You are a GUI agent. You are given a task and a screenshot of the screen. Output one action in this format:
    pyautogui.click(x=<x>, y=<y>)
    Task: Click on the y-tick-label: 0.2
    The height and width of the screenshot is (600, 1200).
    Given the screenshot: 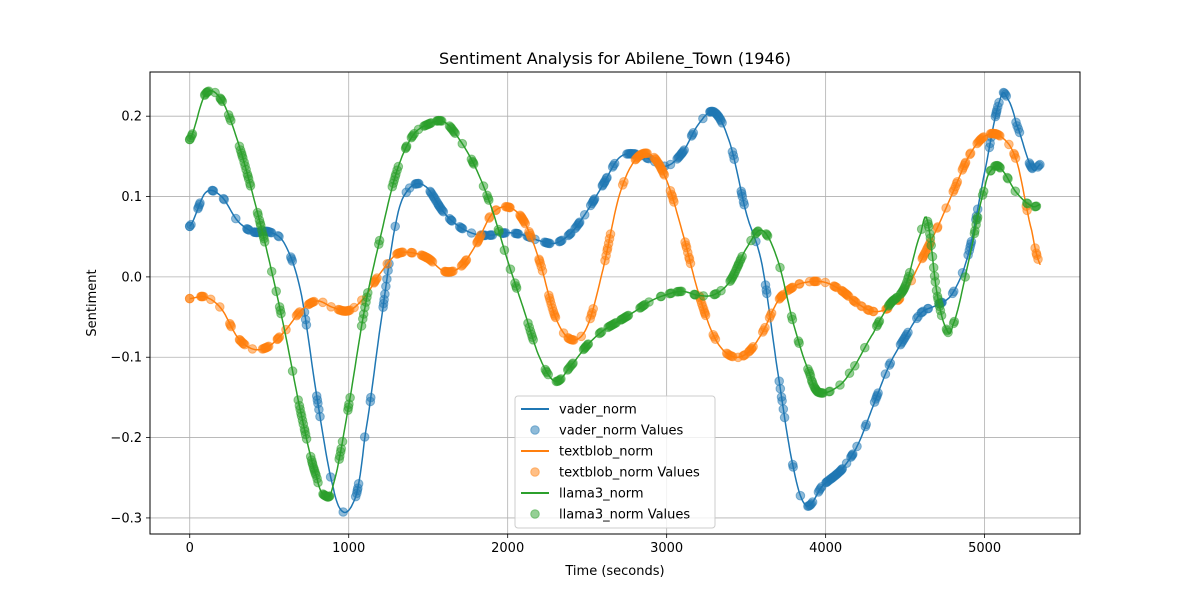 What is the action you would take?
    pyautogui.click(x=131, y=117)
    